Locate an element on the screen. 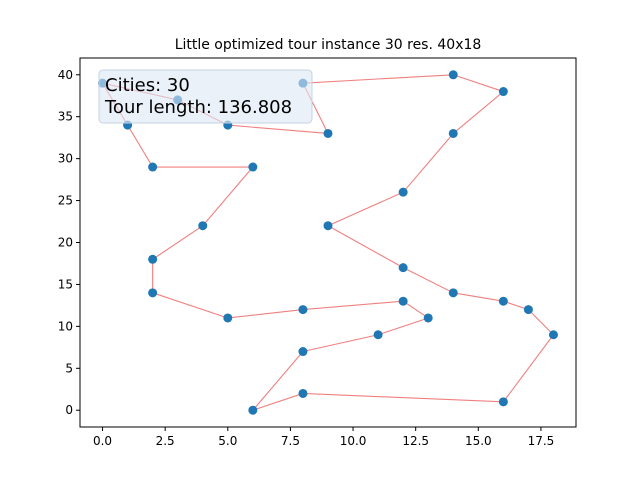 The image size is (640, 480). y-tick-label: 30 is located at coordinates (65, 159).